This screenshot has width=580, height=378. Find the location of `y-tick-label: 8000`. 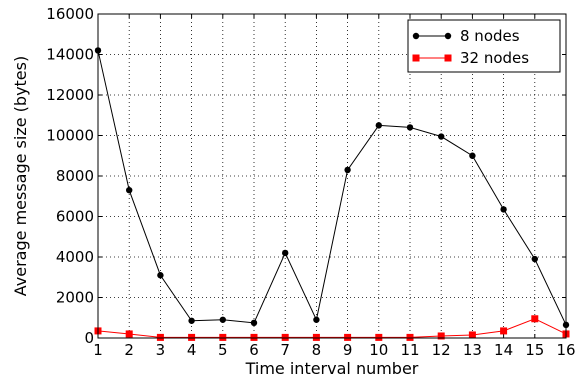

y-tick-label: 8000 is located at coordinates (75, 176).